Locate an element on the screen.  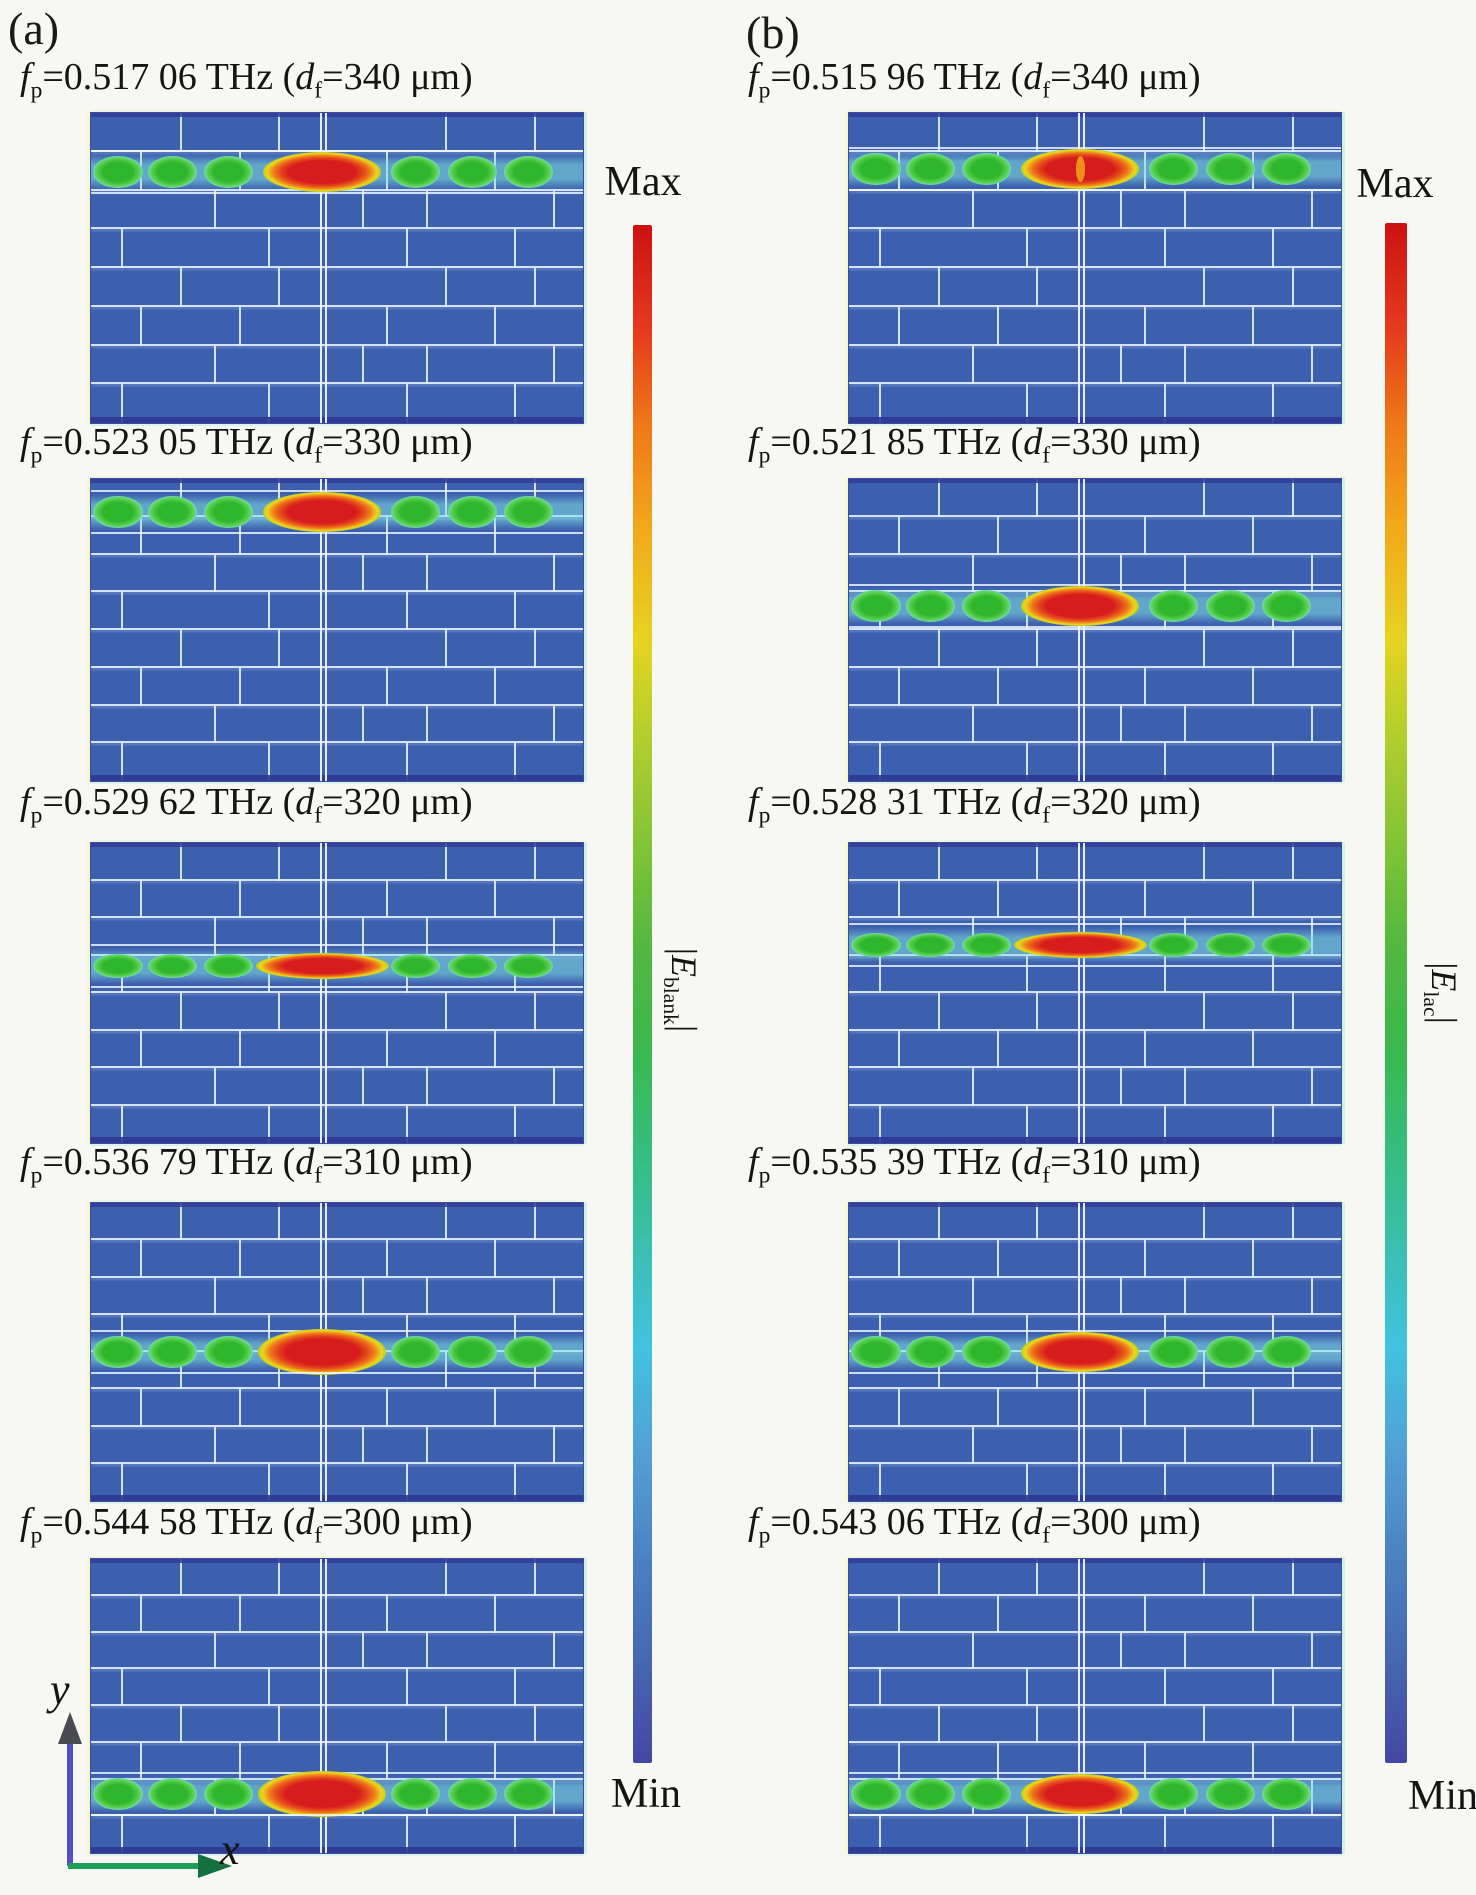
field-panel-a4 is located at coordinates (337, 1352).